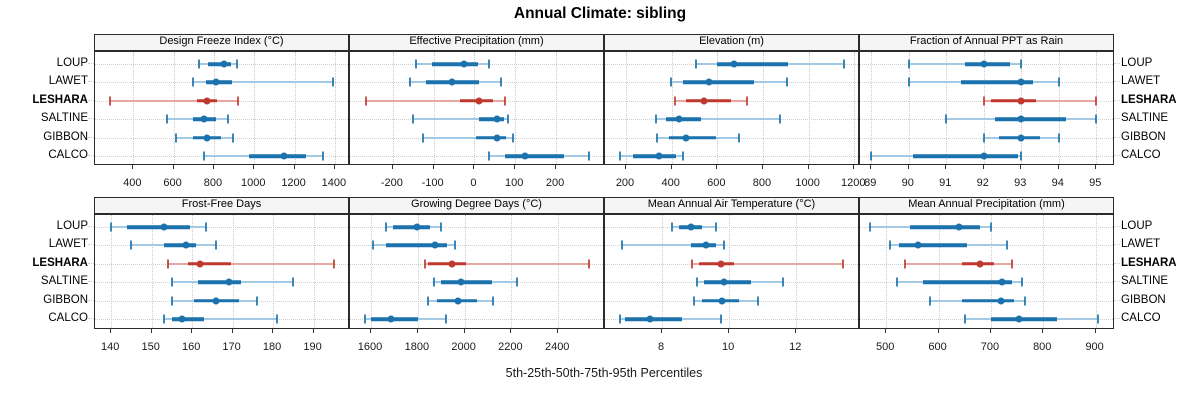 The width and height of the screenshot is (1200, 400). What do you see at coordinates (463, 347) in the screenshot?
I see `x-tick-label: 2000` at bounding box center [463, 347].